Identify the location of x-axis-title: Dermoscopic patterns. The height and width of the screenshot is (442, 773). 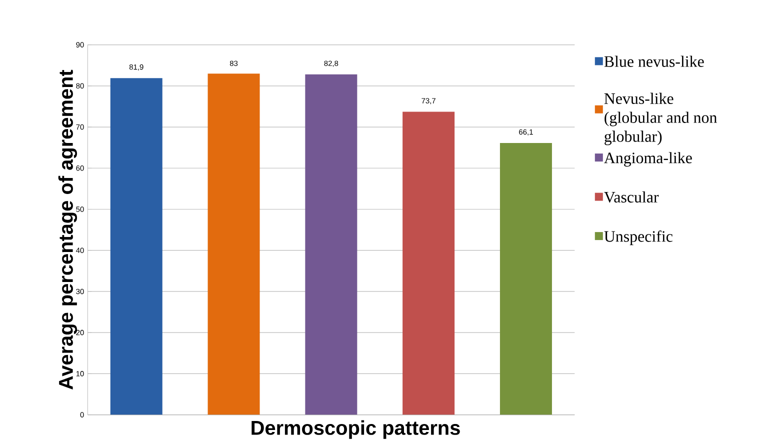
(356, 429).